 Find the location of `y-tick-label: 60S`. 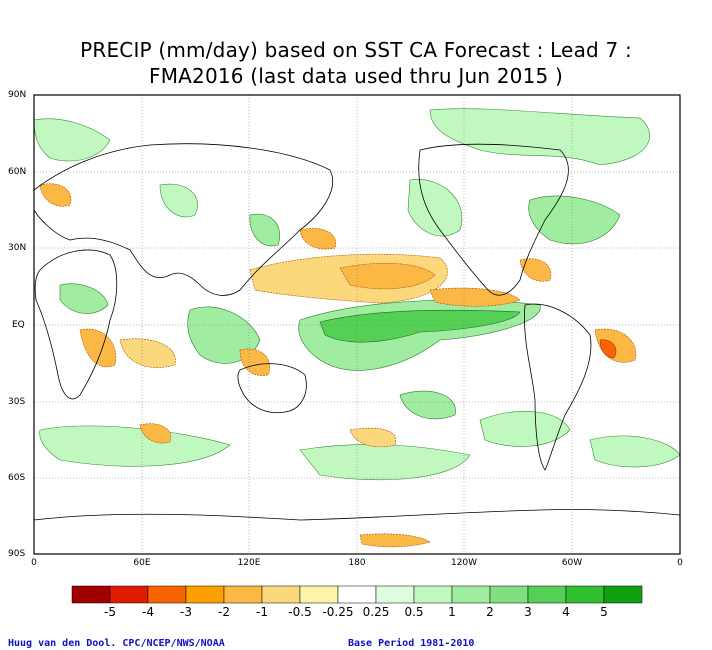

y-tick-label: 60S is located at coordinates (17, 478).